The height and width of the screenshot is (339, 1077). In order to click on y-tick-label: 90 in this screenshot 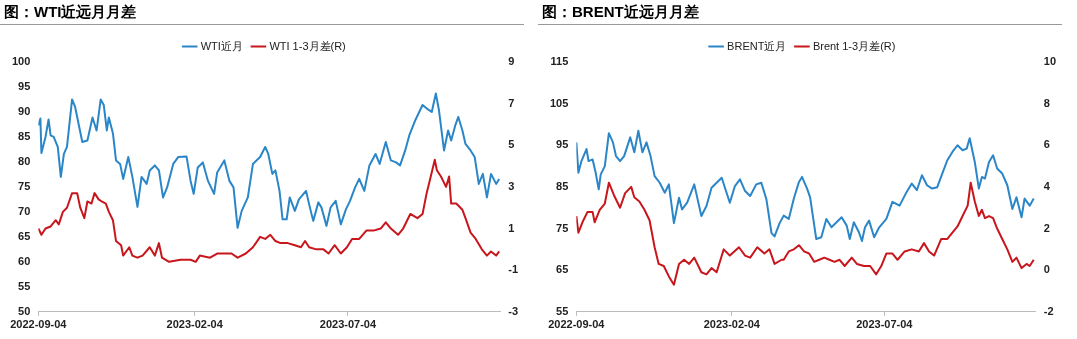, I will do `click(24, 110)`.